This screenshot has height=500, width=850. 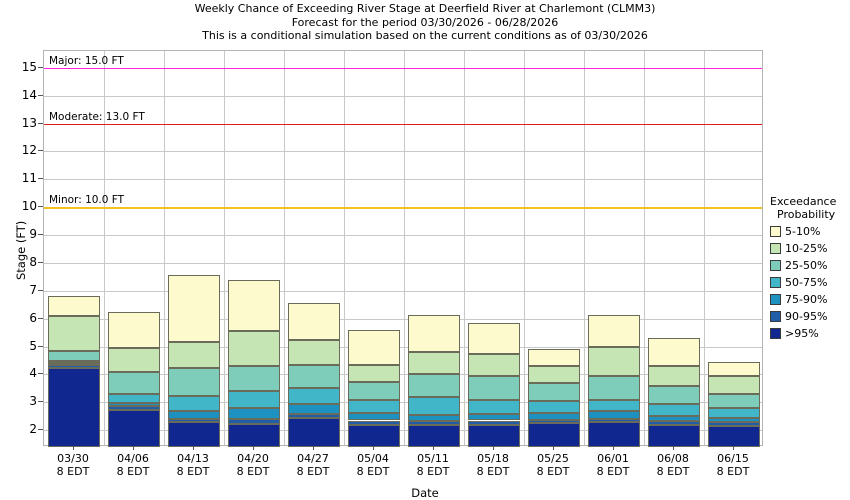 What do you see at coordinates (810, 265) in the screenshot?
I see `legend-item: 25-50%` at bounding box center [810, 265].